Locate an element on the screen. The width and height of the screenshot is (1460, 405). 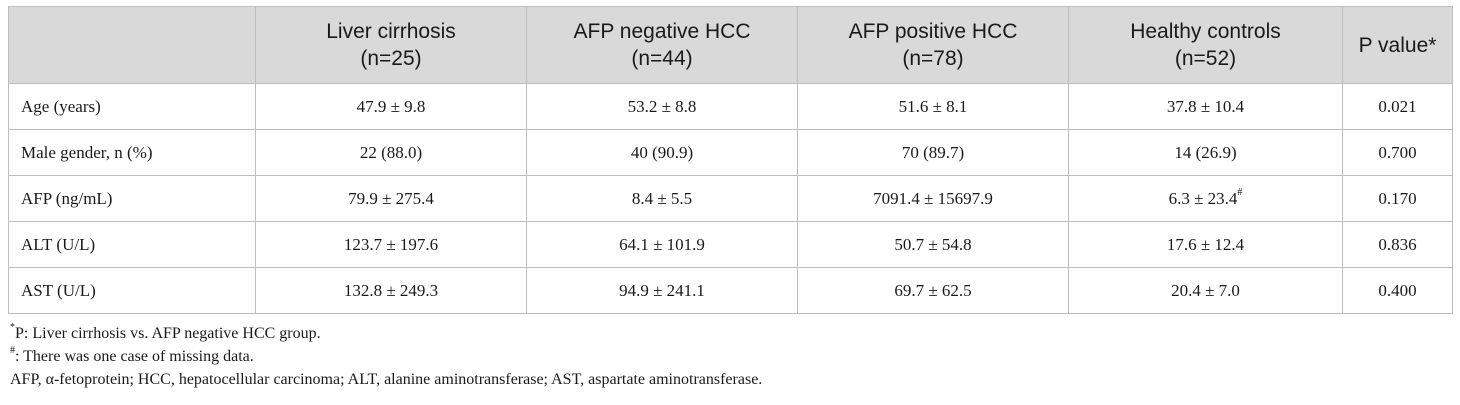
header-label: Healthy controls is located at coordinates (1205, 31).